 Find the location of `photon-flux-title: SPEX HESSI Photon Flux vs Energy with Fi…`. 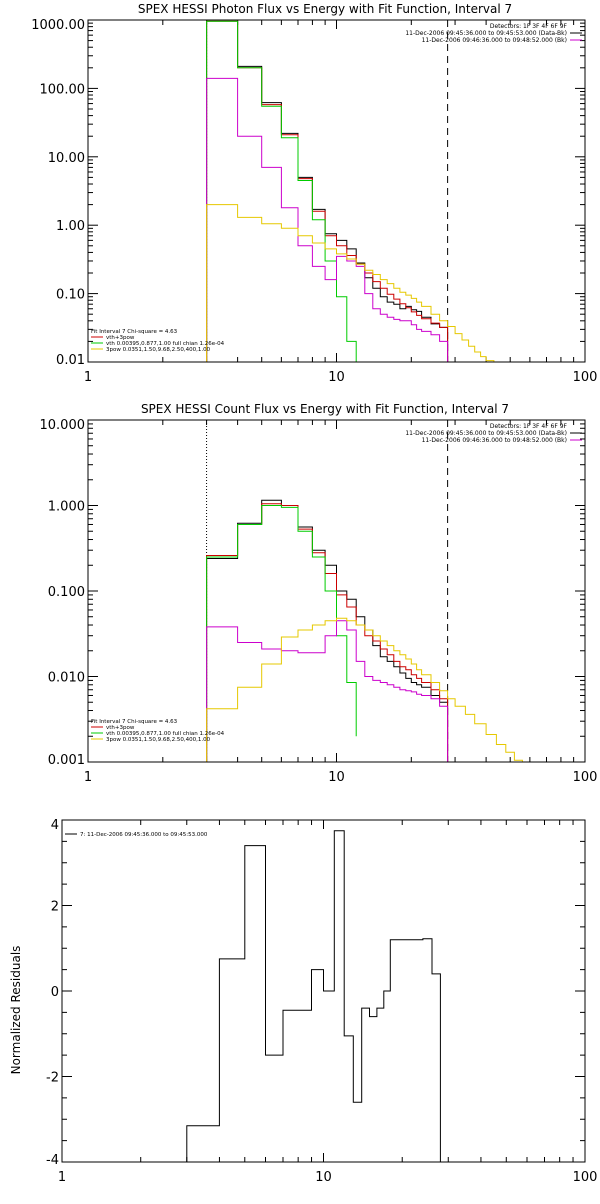

photon-flux-title: SPEX HESSI Photon Flux vs Energy with Fi… is located at coordinates (325, 9).